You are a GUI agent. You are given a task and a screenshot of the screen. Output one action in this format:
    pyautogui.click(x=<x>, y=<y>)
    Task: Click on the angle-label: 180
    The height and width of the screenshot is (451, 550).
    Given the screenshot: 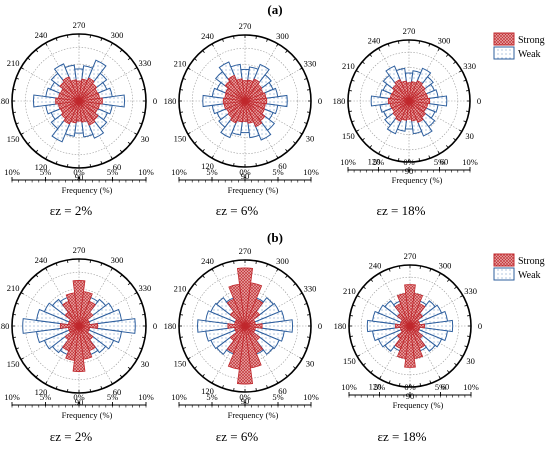 What is the action you would take?
    pyautogui.click(x=4, y=326)
    